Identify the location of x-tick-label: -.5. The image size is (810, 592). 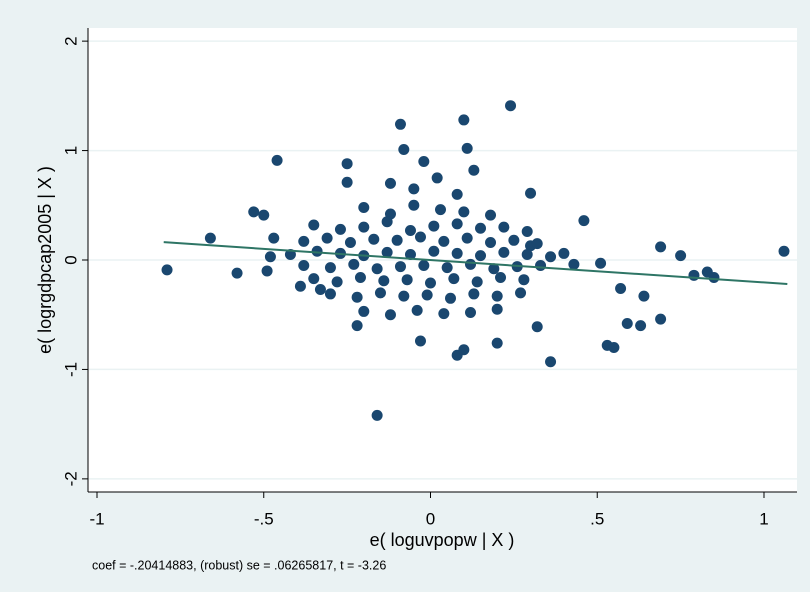
(264, 518).